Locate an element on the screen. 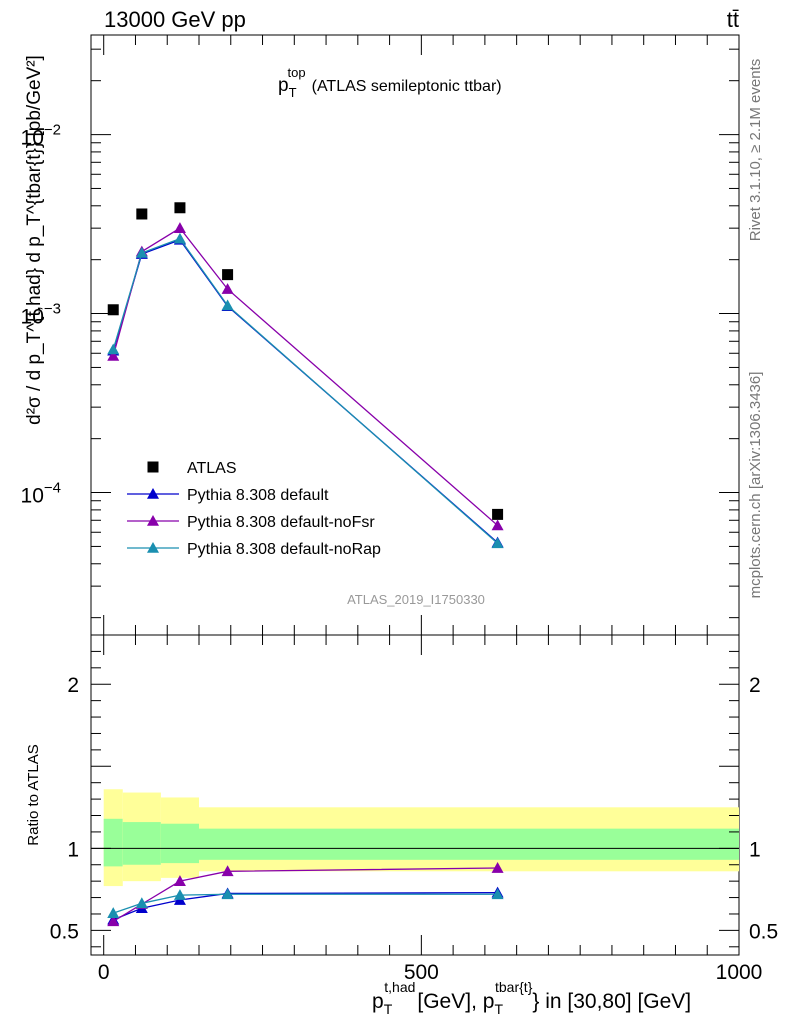  main-title-rest: (ATLAS semileptonic ttbar) is located at coordinates (407, 86).